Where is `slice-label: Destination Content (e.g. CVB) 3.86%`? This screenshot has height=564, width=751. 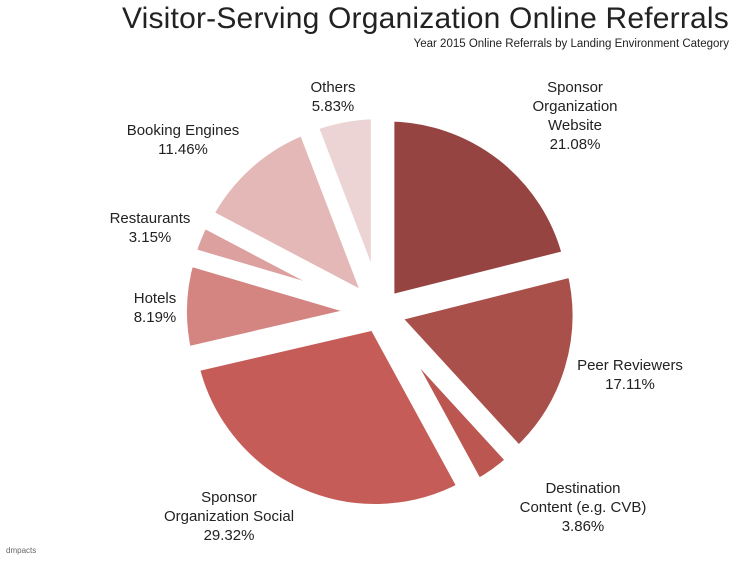 slice-label: Destination Content (e.g. CVB) 3.86% is located at coordinates (583, 507).